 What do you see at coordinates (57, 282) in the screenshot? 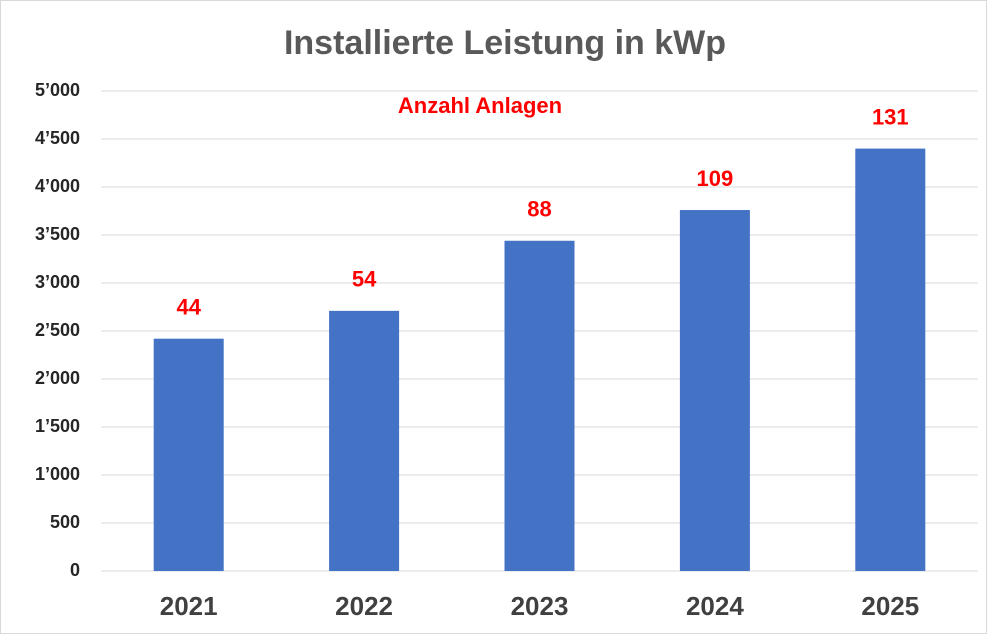
I see `y-tick-label: 3’000` at bounding box center [57, 282].